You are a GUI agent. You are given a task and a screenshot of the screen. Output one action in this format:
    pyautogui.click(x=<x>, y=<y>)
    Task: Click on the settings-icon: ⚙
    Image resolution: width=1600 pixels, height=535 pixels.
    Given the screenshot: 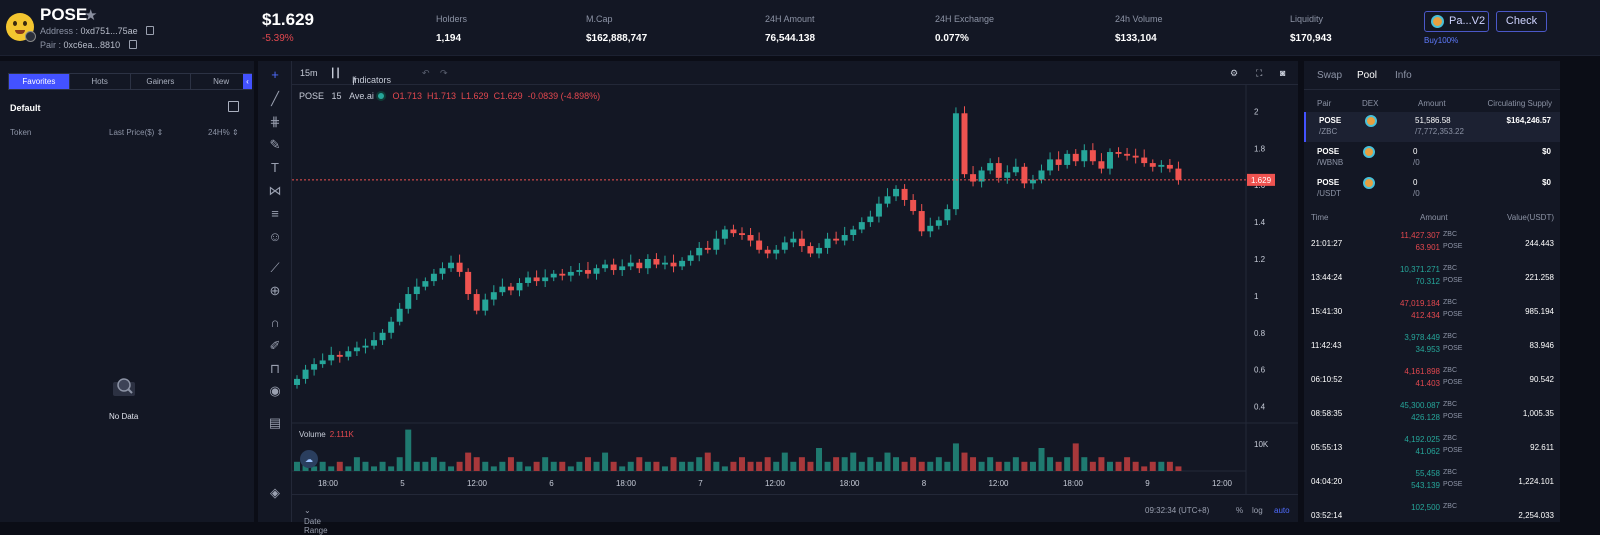 What is the action you would take?
    pyautogui.click(x=1234, y=73)
    